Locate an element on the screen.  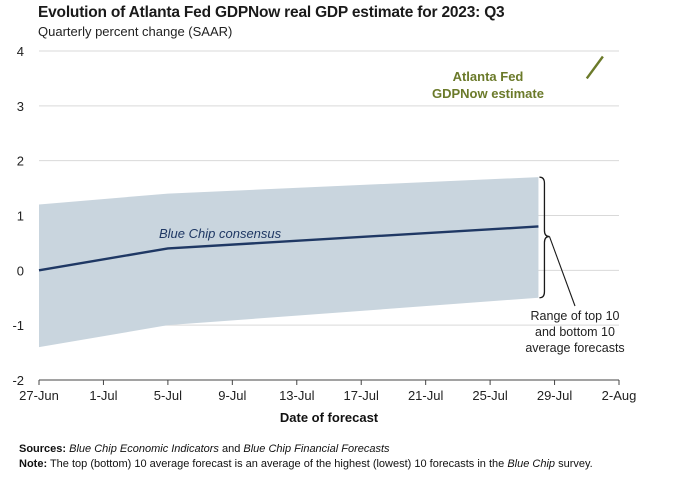
y-tick-label: 4 is located at coordinates (20, 51).